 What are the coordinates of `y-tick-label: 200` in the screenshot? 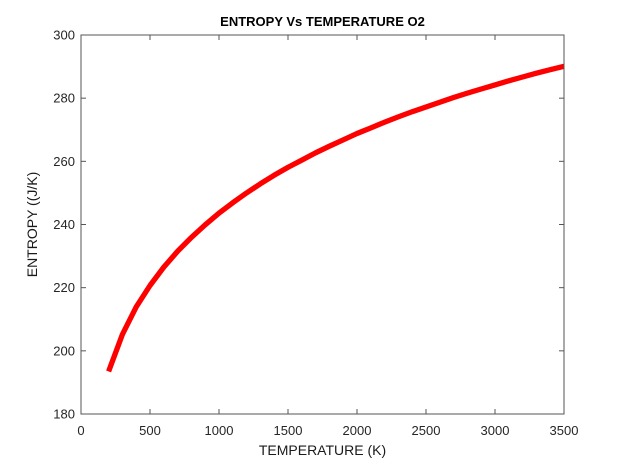 It's located at (64, 350).